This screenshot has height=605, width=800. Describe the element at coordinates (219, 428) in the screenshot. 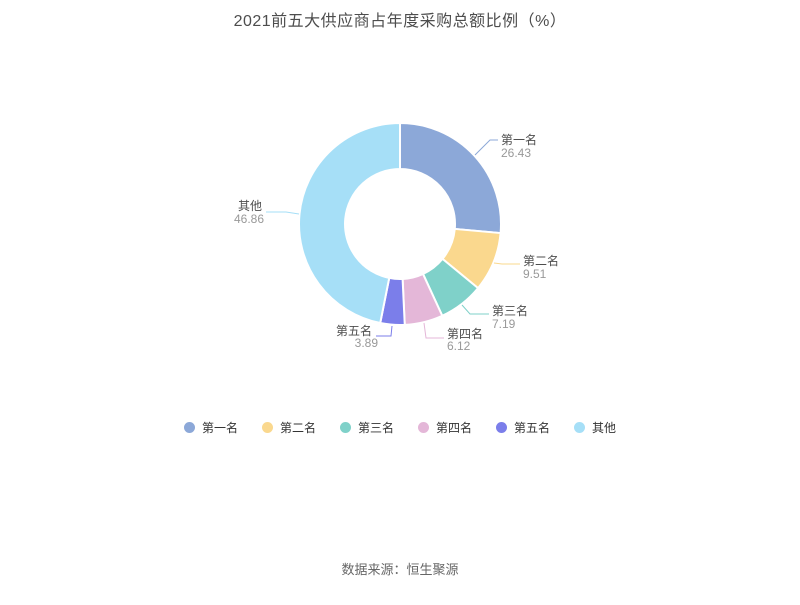

I see `legend-label-rank1: 第一名` at that location.